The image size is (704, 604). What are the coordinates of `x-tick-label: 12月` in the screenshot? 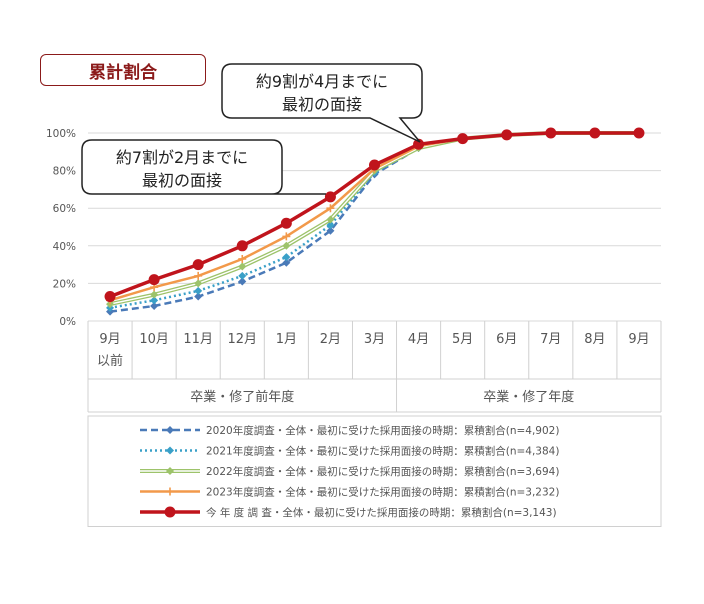 It's located at (242, 339).